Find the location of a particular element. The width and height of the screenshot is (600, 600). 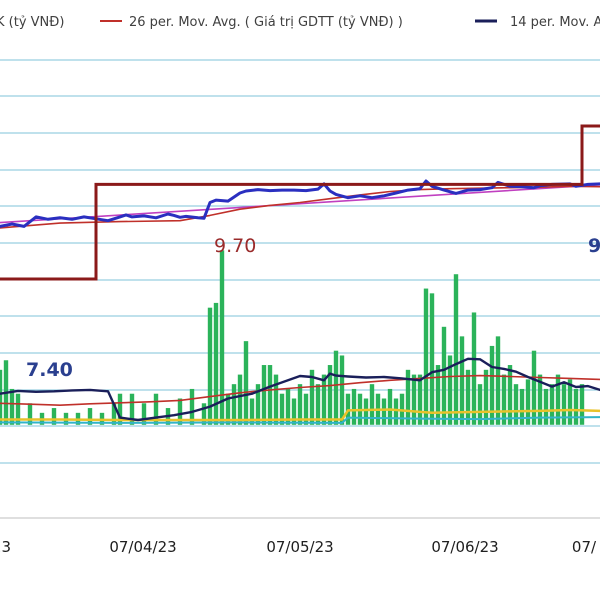

legend-label-0: K (tỷ VNĐ) is located at coordinates (32, 22).